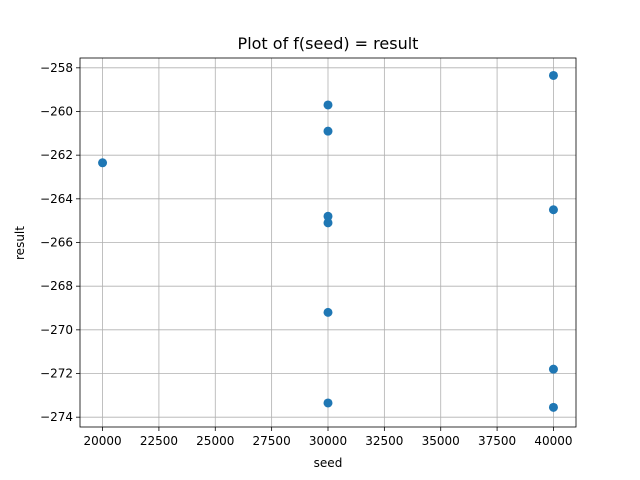 Image resolution: width=640 pixels, height=480 pixels. What do you see at coordinates (328, 463) in the screenshot?
I see `x-axis-title: seed` at bounding box center [328, 463].